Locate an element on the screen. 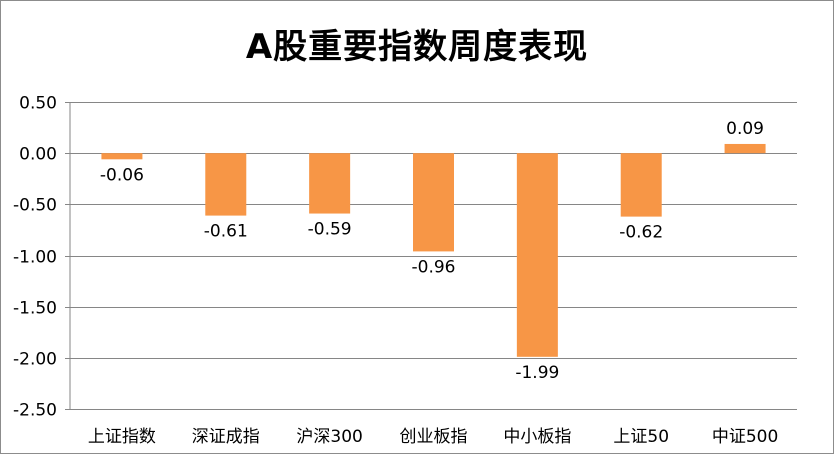 The height and width of the screenshot is (454, 834). data-label: -0.59 is located at coordinates (330, 230).